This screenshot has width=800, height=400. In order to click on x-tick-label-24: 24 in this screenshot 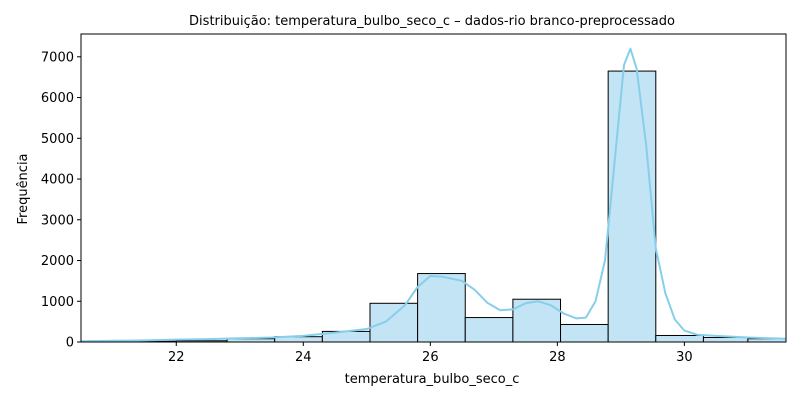, I will do `click(303, 357)`.